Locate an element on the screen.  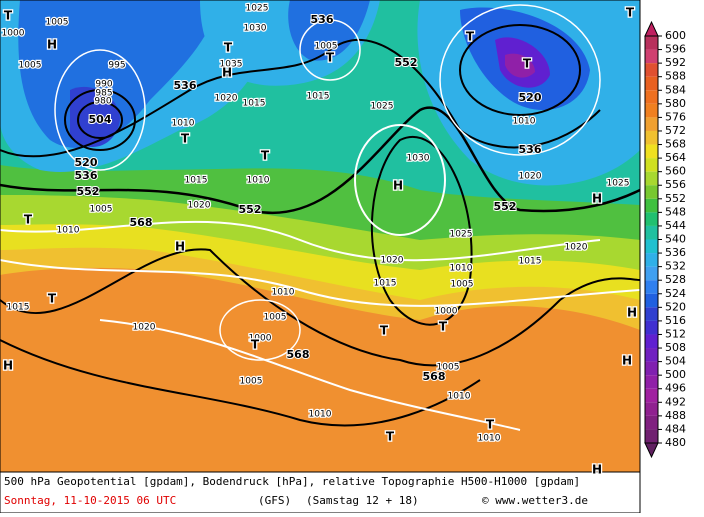
isobar-label: 1035 is located at coordinates (231, 65).